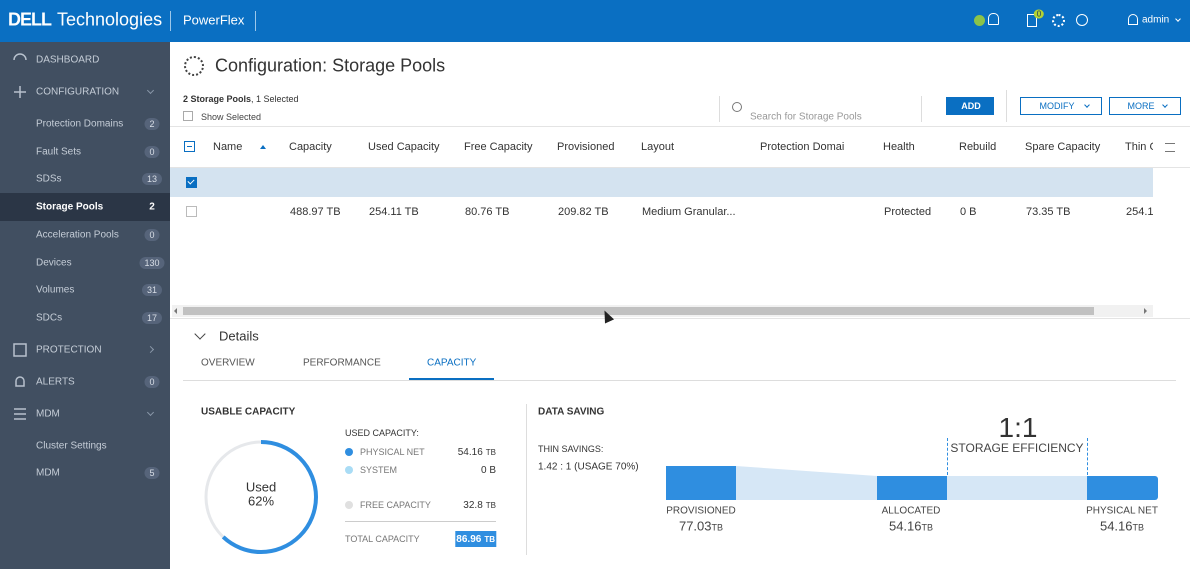  What do you see at coordinates (1170, 147) in the screenshot?
I see `column-menu` at bounding box center [1170, 147].